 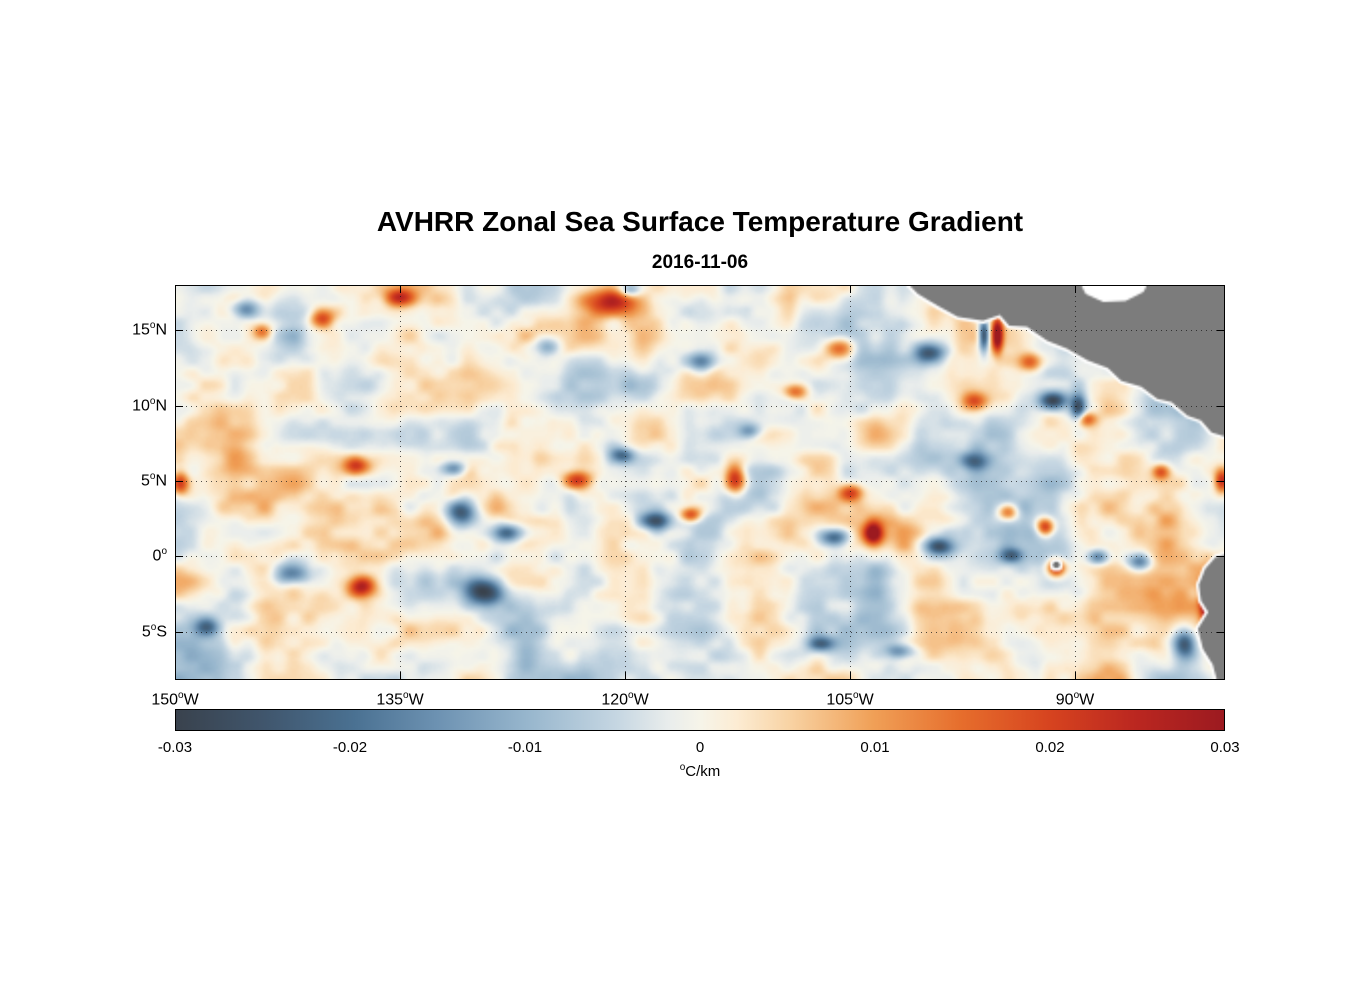 What do you see at coordinates (875, 747) in the screenshot?
I see `colorbar-tick-label: 0.01` at bounding box center [875, 747].